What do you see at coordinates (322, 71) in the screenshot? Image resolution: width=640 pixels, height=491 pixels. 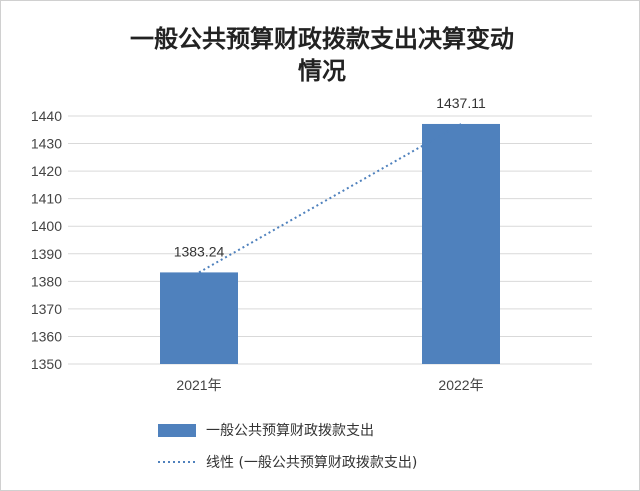 I see `chart-title-line-2: 情况` at bounding box center [322, 71].